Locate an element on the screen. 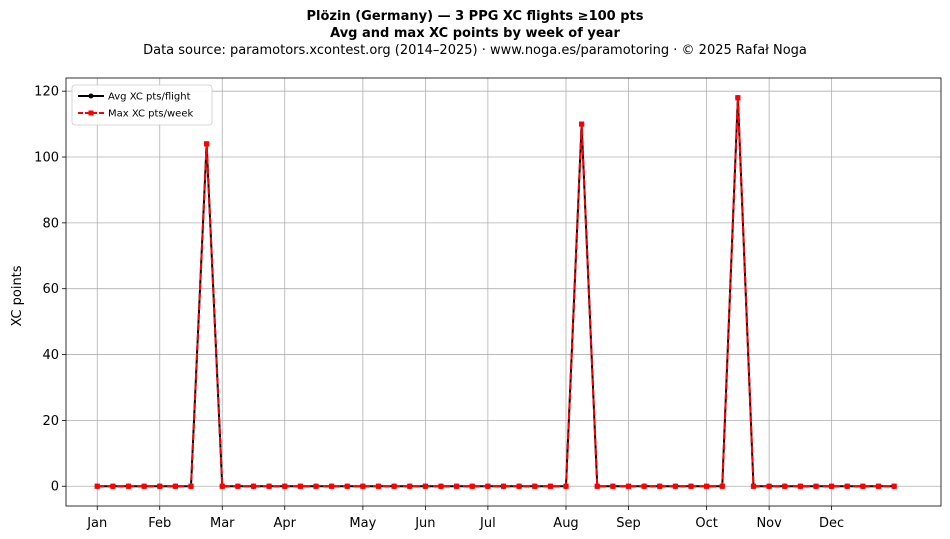 Image resolution: width=950 pixels, height=539 pixels. x-tick-label: Nov is located at coordinates (769, 523).